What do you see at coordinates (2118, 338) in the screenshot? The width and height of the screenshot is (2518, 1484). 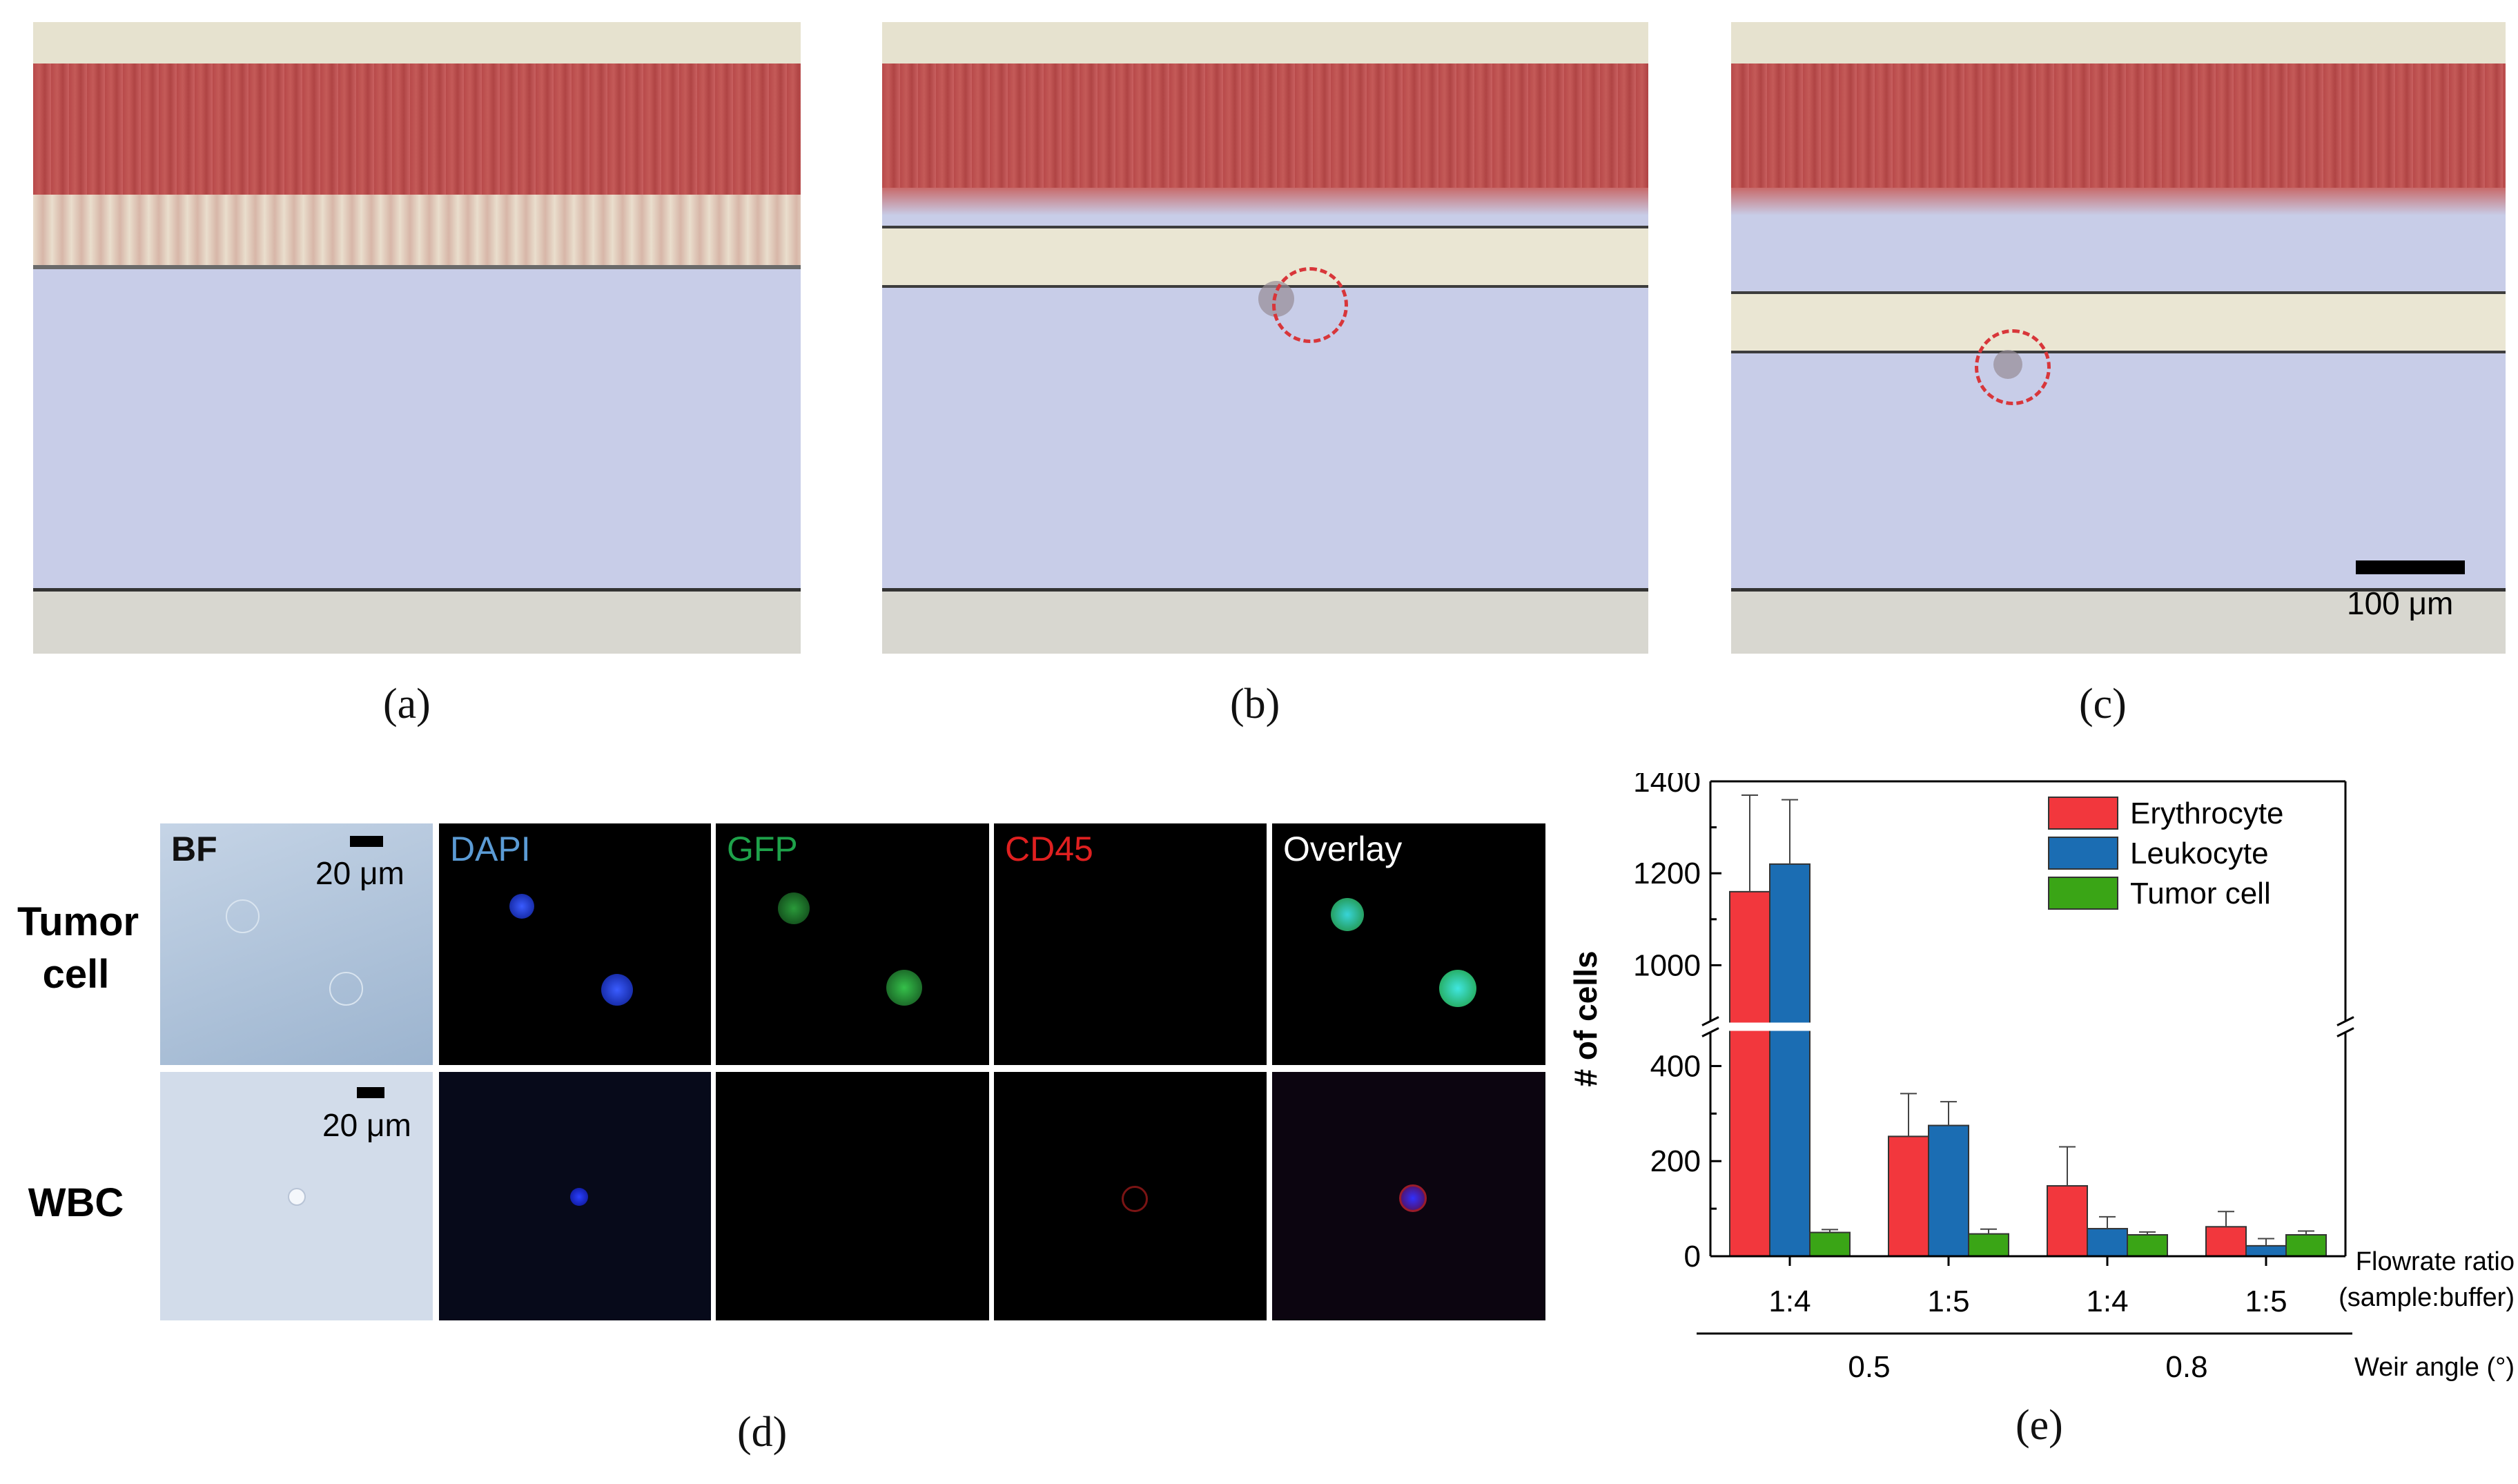 I see `micrograph-c: 100 μm` at bounding box center [2118, 338].